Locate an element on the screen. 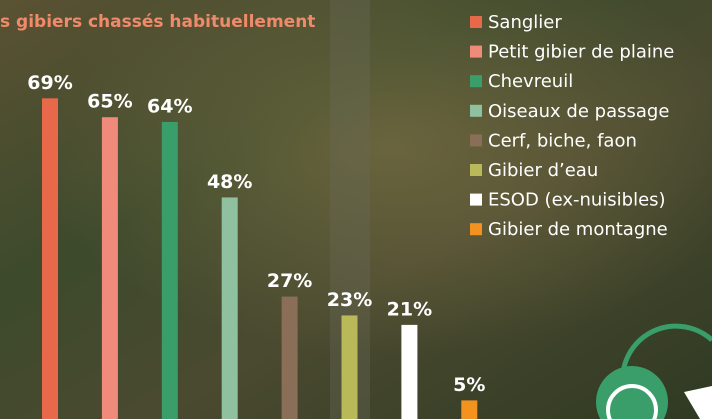 The width and height of the screenshot is (712, 419). legend-label: Chevreuil is located at coordinates (530, 81).